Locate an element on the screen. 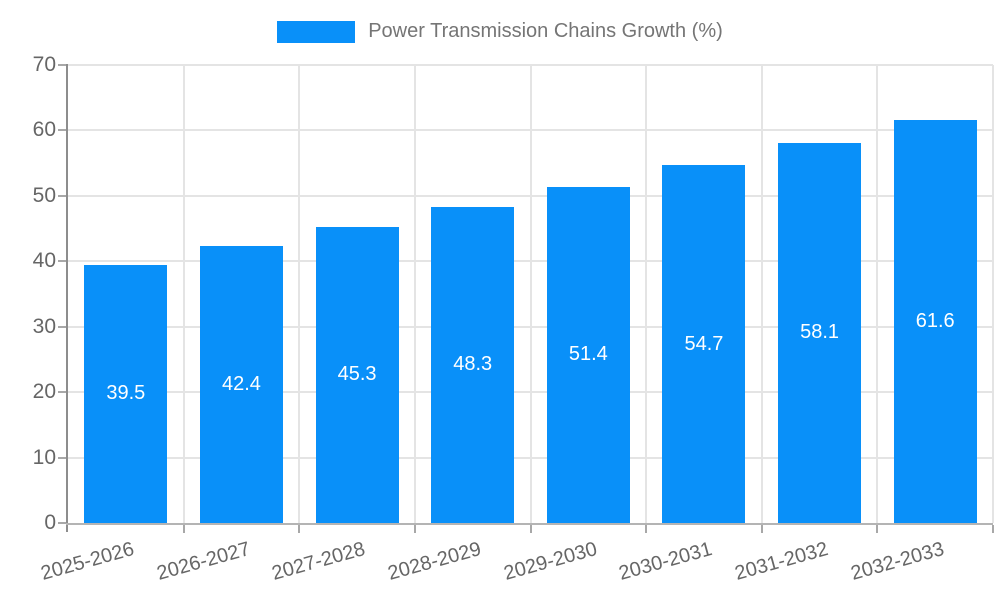 Image resolution: width=1000 pixels, height=600 pixels. bar: 48.3 is located at coordinates (473, 364).